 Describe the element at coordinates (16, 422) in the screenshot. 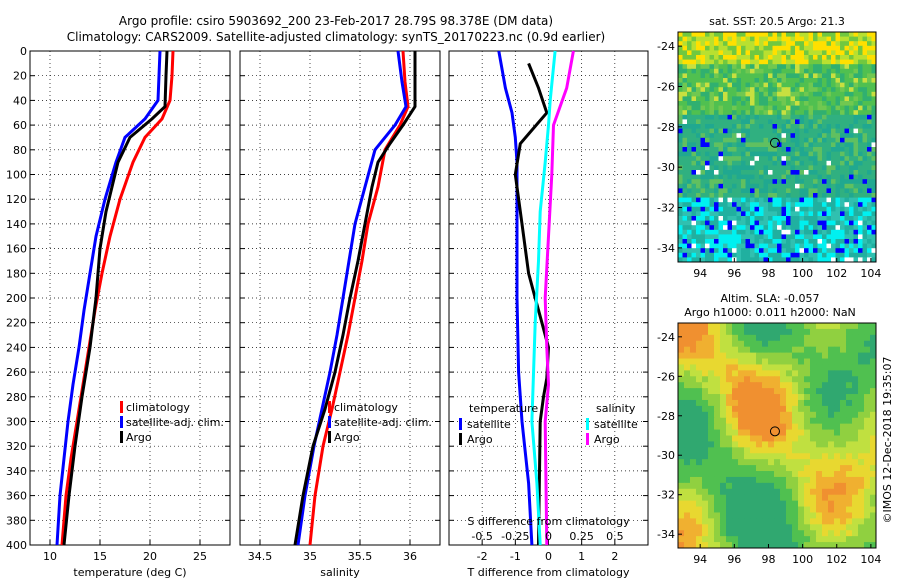

I see `depth-tick-label: 300` at that location.